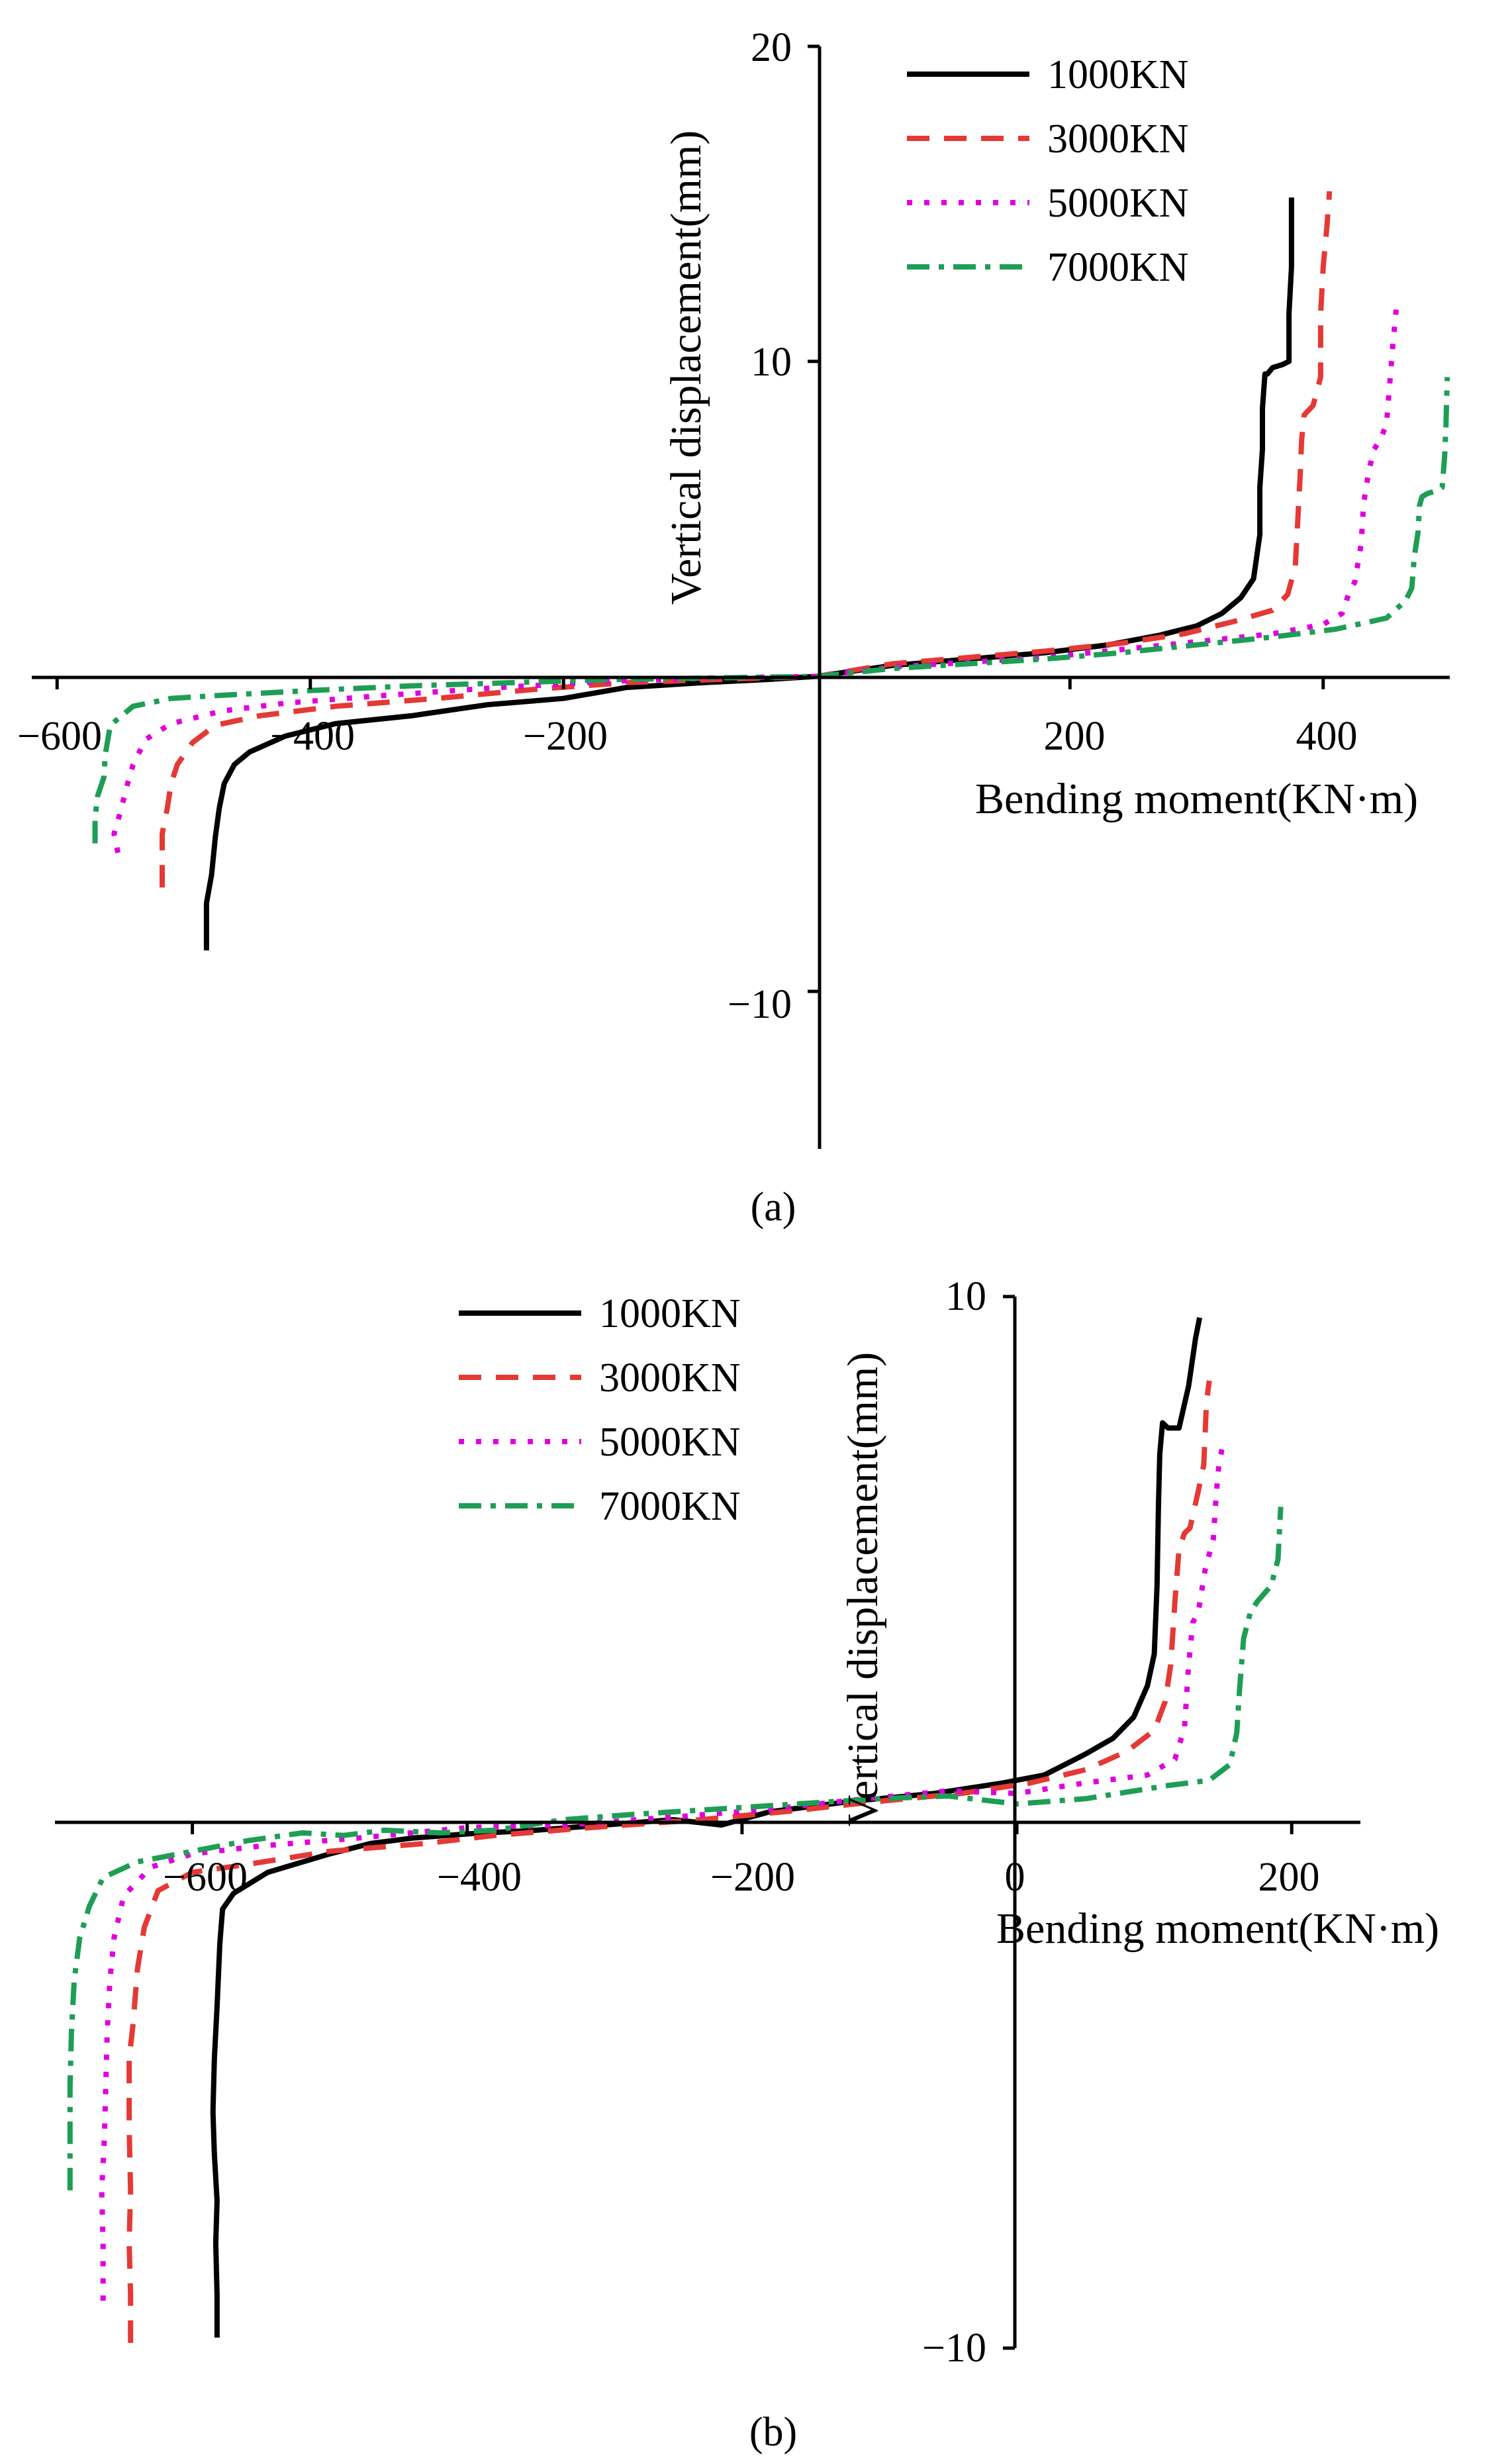 The image size is (1512, 2464). What do you see at coordinates (773, 1207) in the screenshot?
I see `panel-a-label: (a)` at bounding box center [773, 1207].